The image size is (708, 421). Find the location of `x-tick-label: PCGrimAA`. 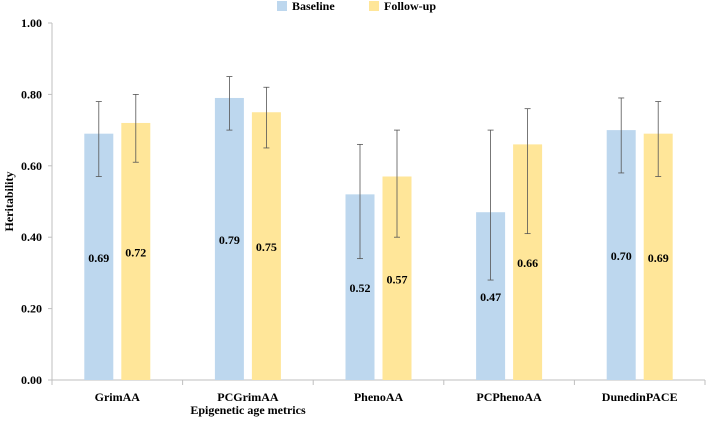

x-tick-label: PCGrimAA is located at coordinates (248, 397).